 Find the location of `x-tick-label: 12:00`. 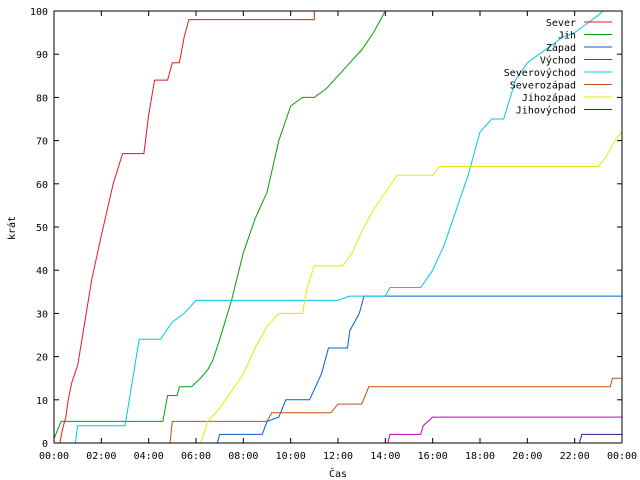

x-tick-label: 12:00 is located at coordinates (338, 456).